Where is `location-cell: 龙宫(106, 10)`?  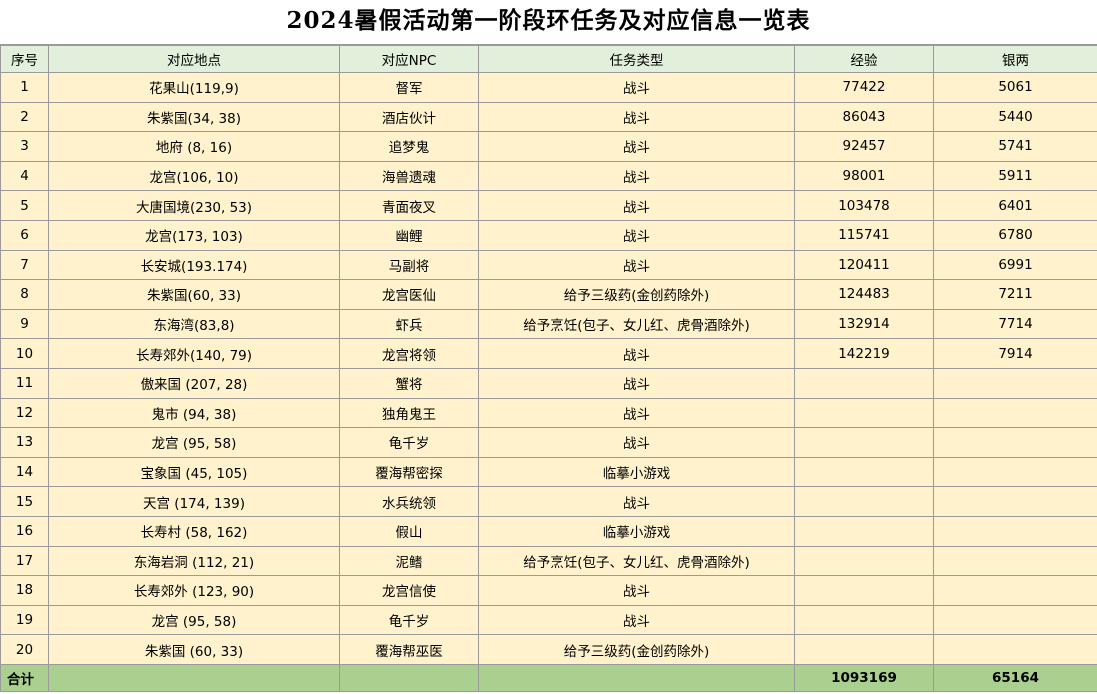
location-cell: 龙宫(106, 10) is located at coordinates (194, 176).